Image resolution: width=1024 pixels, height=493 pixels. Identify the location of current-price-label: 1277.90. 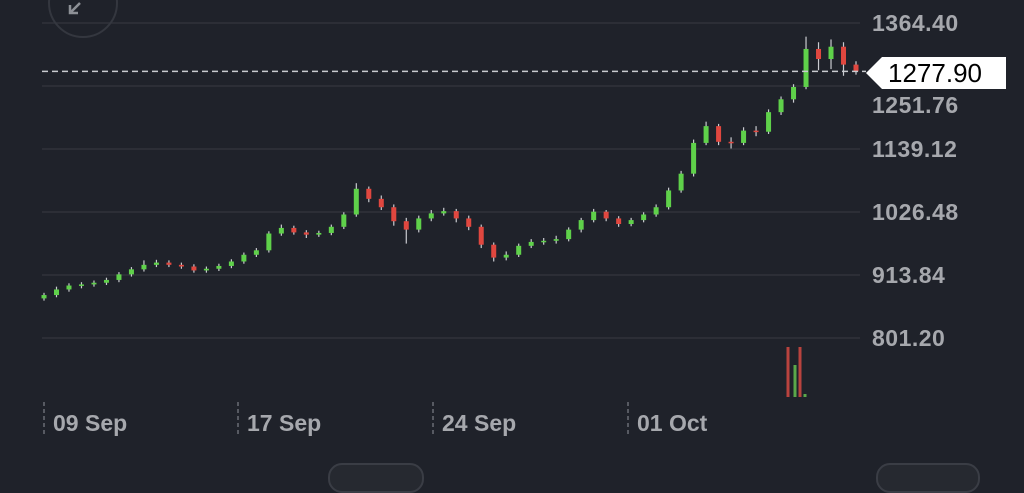
(935, 73).